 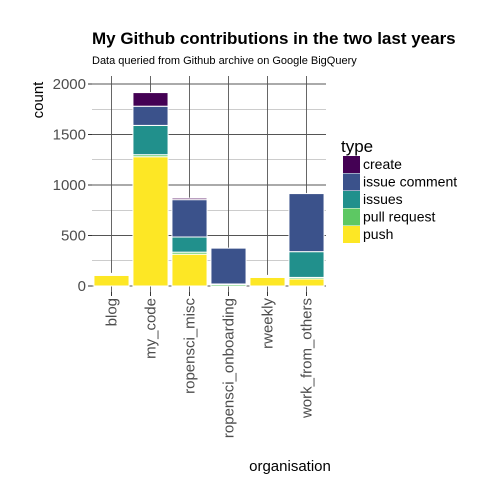 I want to click on legend-title: type, so click(x=357, y=146).